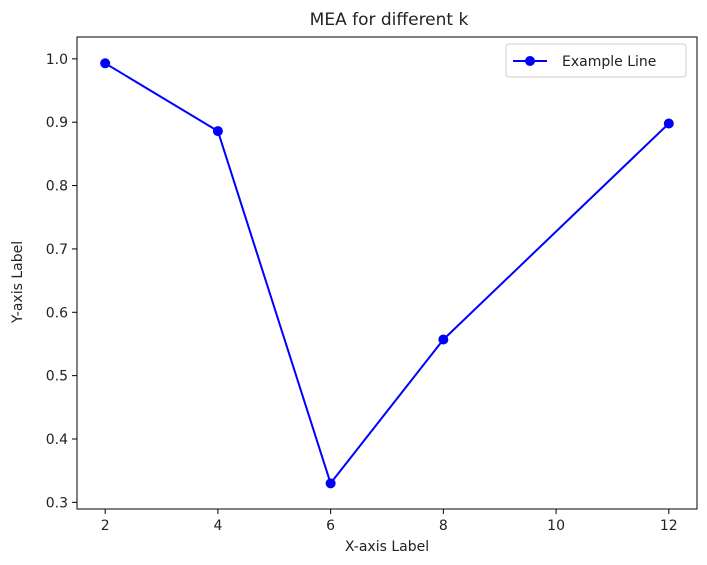 This screenshot has height=565, width=707. I want to click on legend-box, so click(596, 60).